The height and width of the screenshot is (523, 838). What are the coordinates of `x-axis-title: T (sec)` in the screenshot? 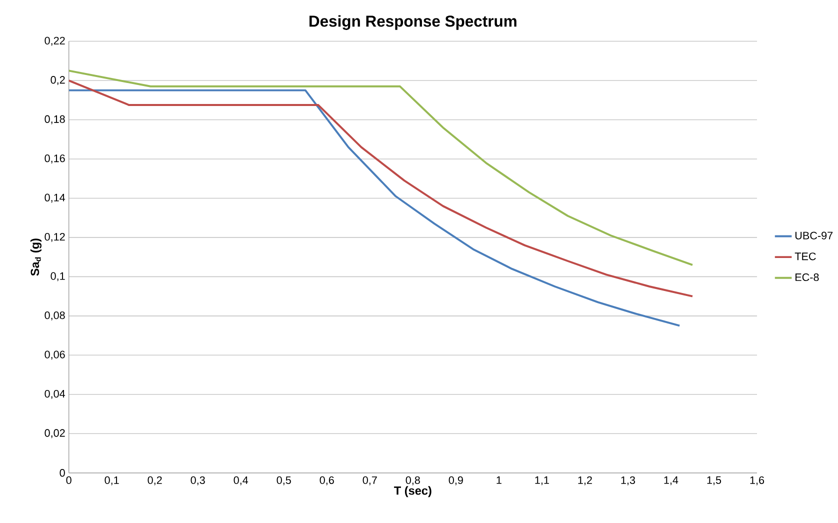 It's located at (413, 492).